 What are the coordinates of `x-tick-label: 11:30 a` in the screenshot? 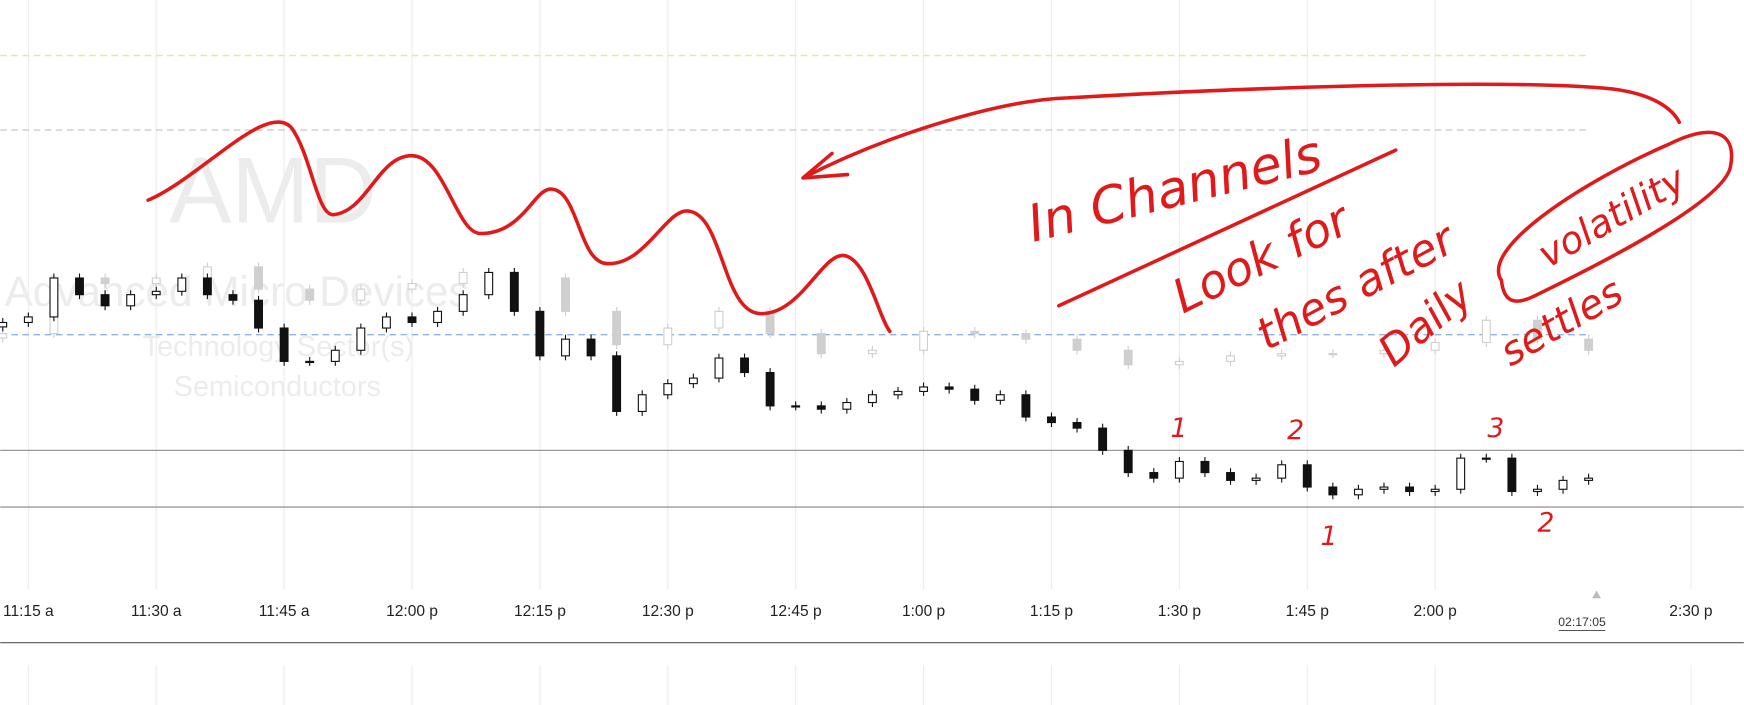 It's located at (156, 611).